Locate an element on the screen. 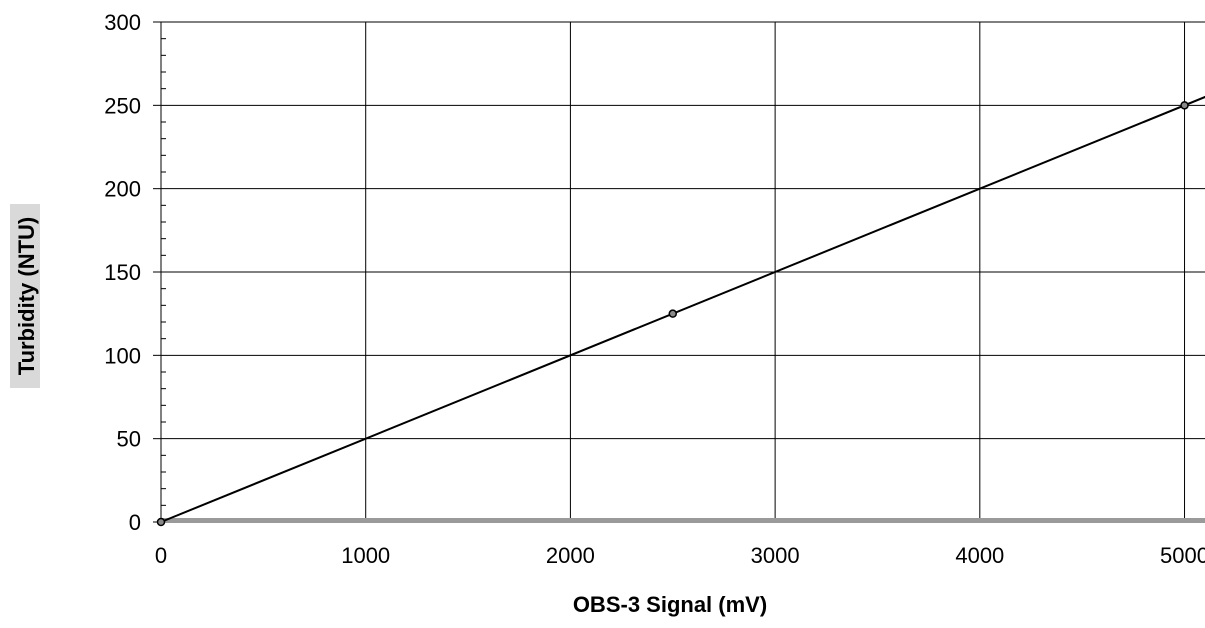  y-axis-title: Turbidity (NTU) is located at coordinates (26, 296).